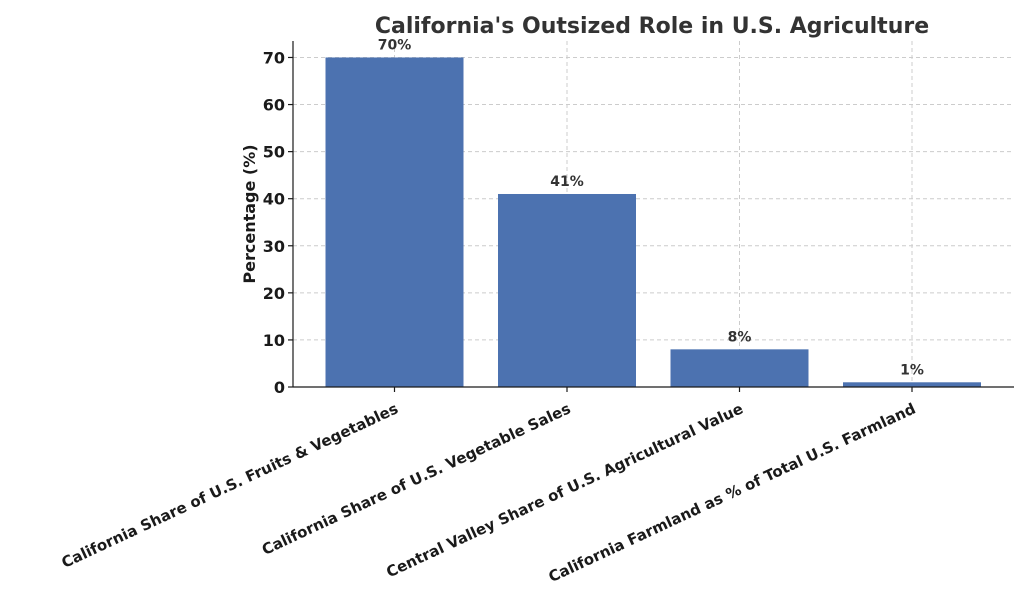  I want to click on x-tick-label: California Share of U.S. Vegetable Sales, so click(416, 478).